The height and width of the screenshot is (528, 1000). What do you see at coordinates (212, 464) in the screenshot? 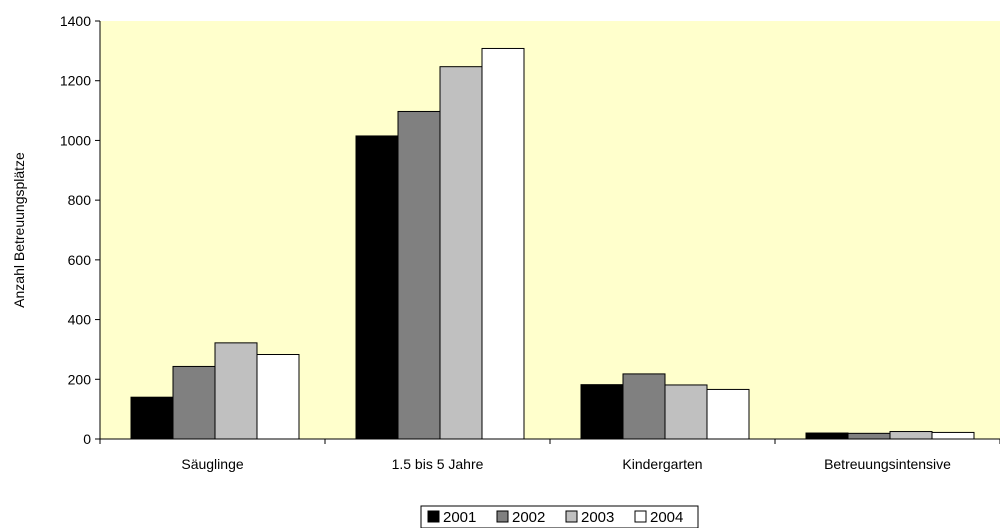
I see `x-category-label: Säuglinge` at bounding box center [212, 464].